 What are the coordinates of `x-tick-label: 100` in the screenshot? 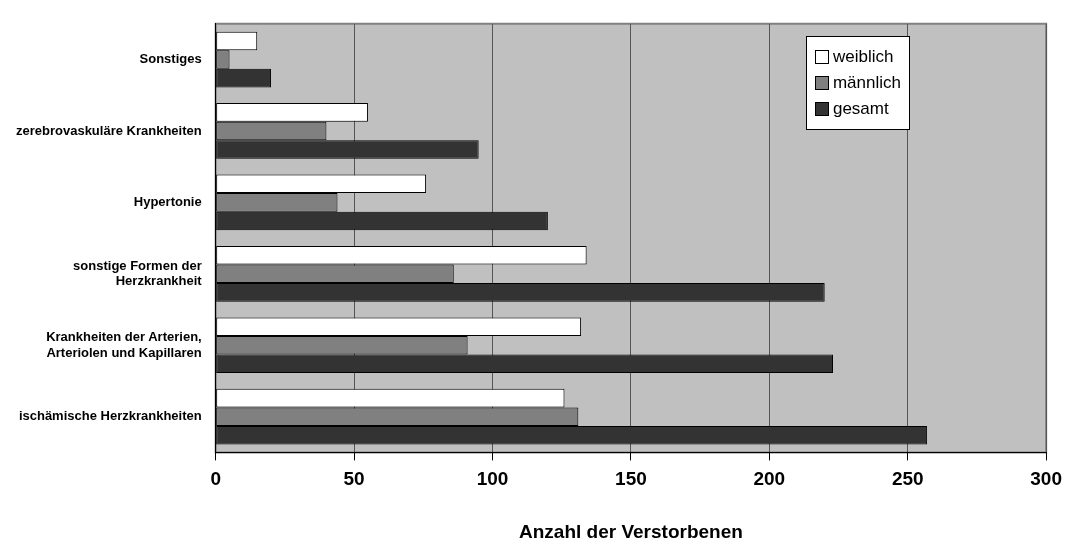 It's located at (492, 479).